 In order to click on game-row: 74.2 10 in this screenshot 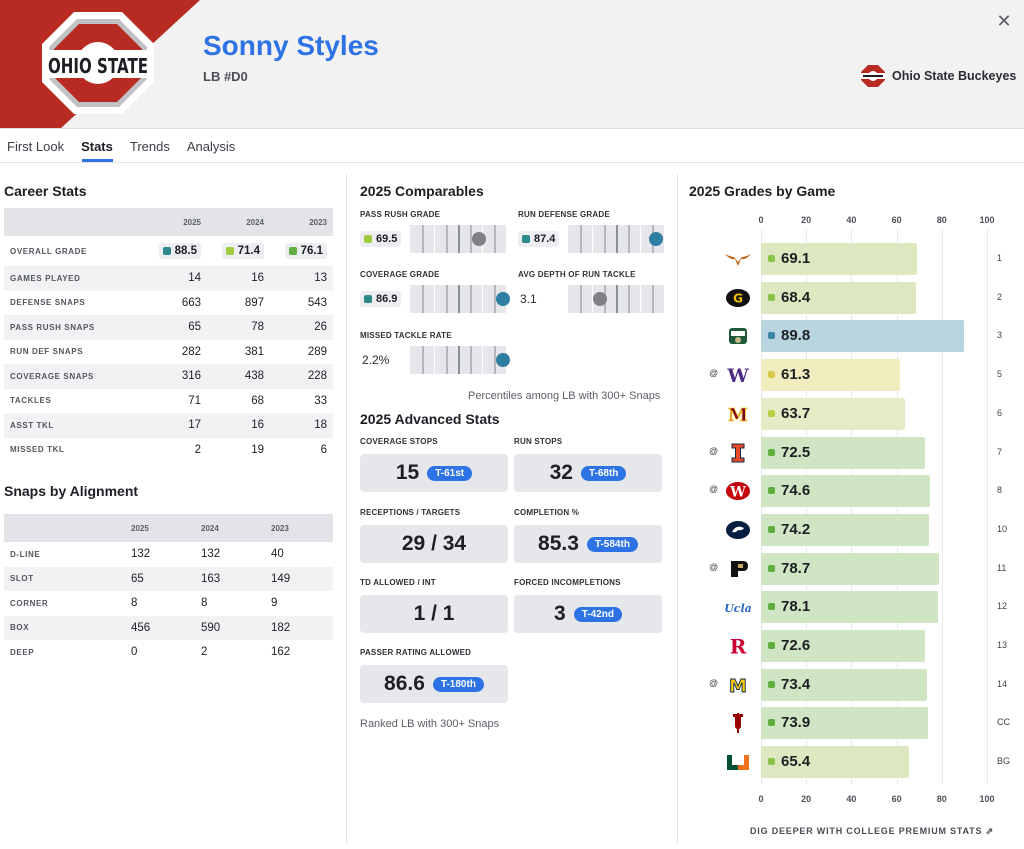, I will do `click(860, 530)`.